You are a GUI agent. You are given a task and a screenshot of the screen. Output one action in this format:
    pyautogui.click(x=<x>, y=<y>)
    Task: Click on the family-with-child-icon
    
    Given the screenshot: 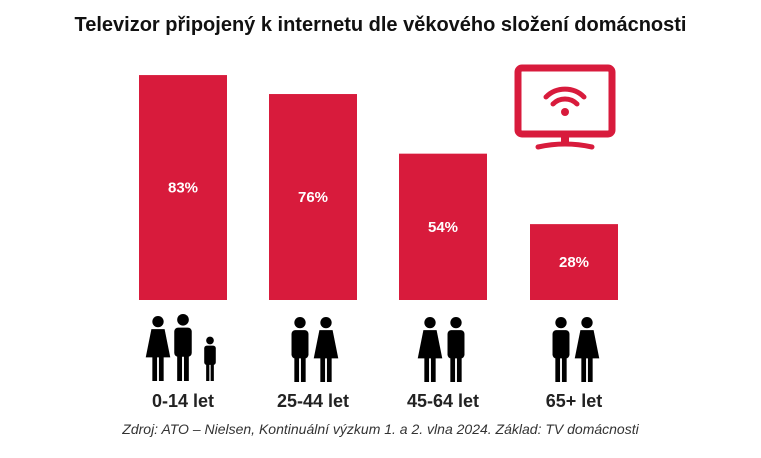 What is the action you would take?
    pyautogui.click(x=180, y=347)
    